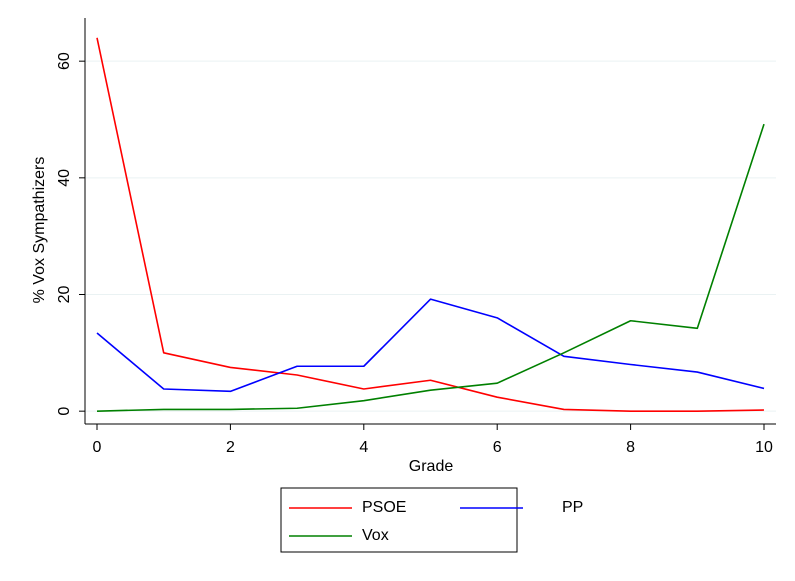  What do you see at coordinates (64, 61) in the screenshot?
I see `y-tick-label: 60` at bounding box center [64, 61].